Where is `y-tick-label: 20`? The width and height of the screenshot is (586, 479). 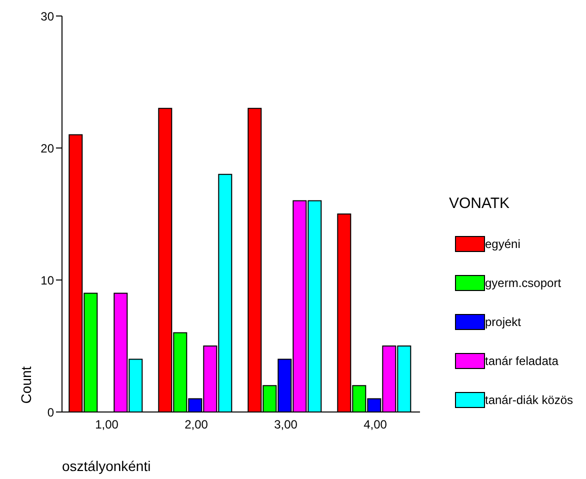
y-tick-label: 20 is located at coordinates (47, 148).